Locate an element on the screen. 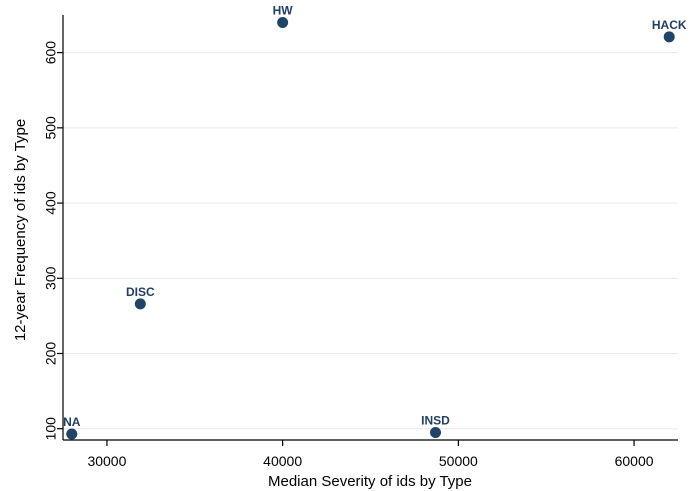 This screenshot has height=491, width=697. data-point-label: DISC is located at coordinates (140, 292).